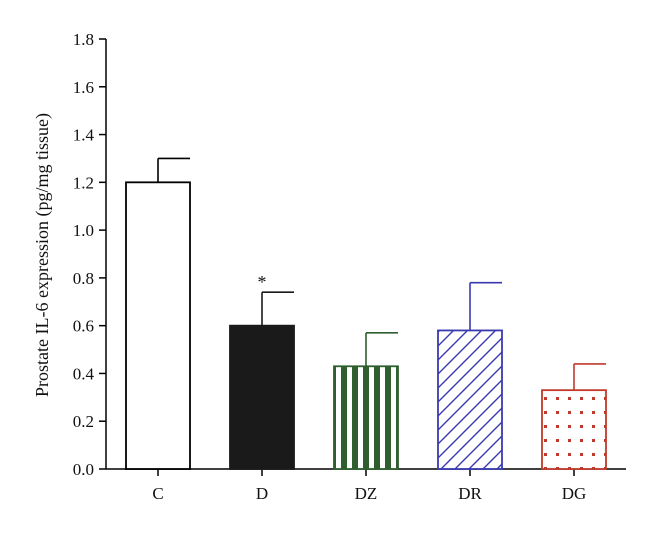  What do you see at coordinates (262, 397) in the screenshot?
I see `bar-d` at bounding box center [262, 397].